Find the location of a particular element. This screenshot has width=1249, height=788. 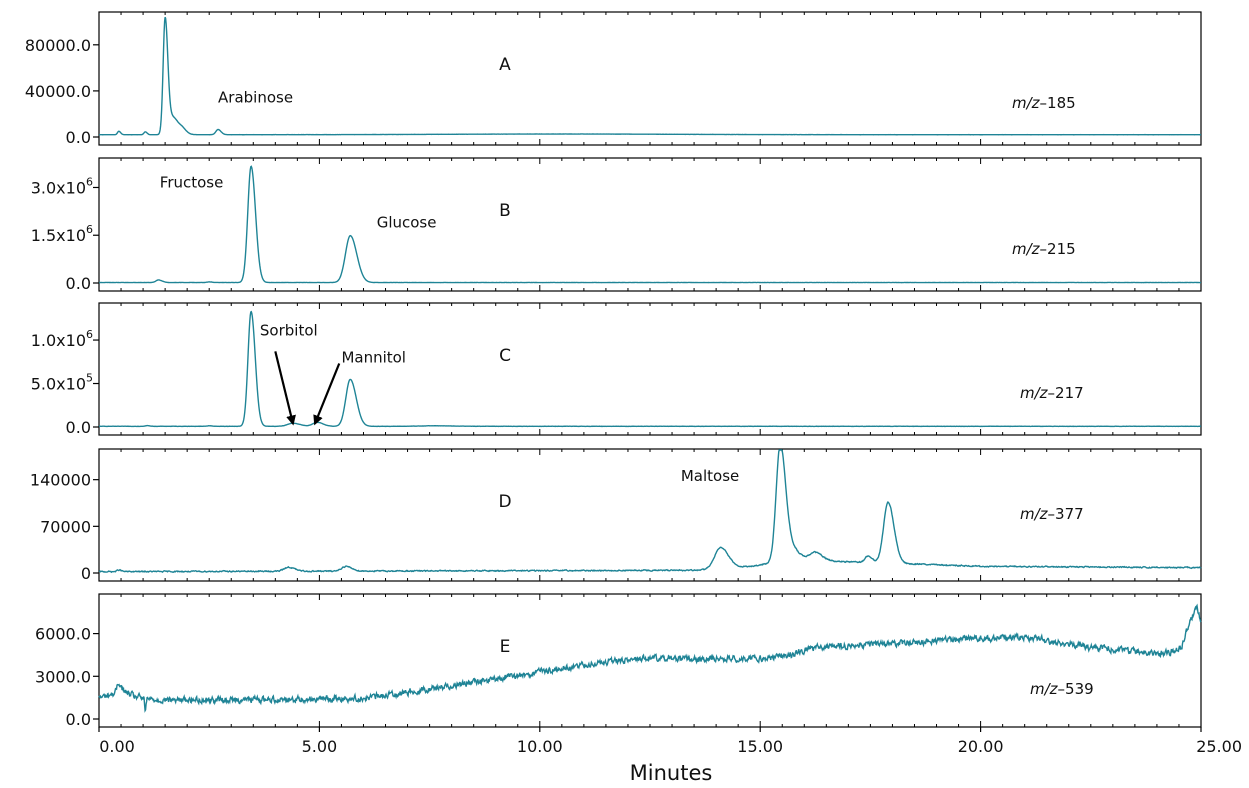

y-tick-label: 70000 is located at coordinates (65, 526).